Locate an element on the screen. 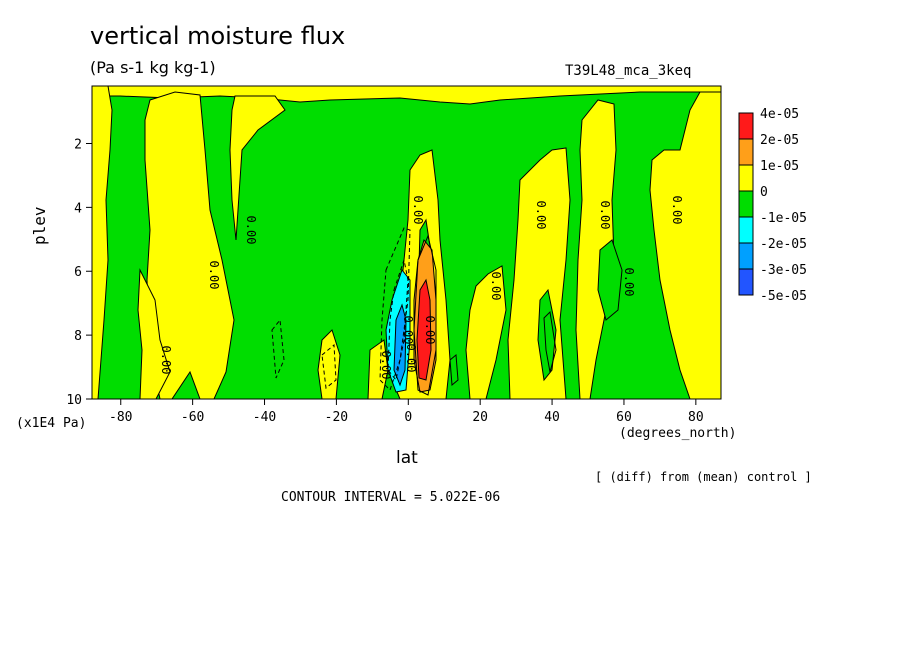 The height and width of the screenshot is (654, 904). diff-note: [ (diff) from (mean) control ] is located at coordinates (703, 477).